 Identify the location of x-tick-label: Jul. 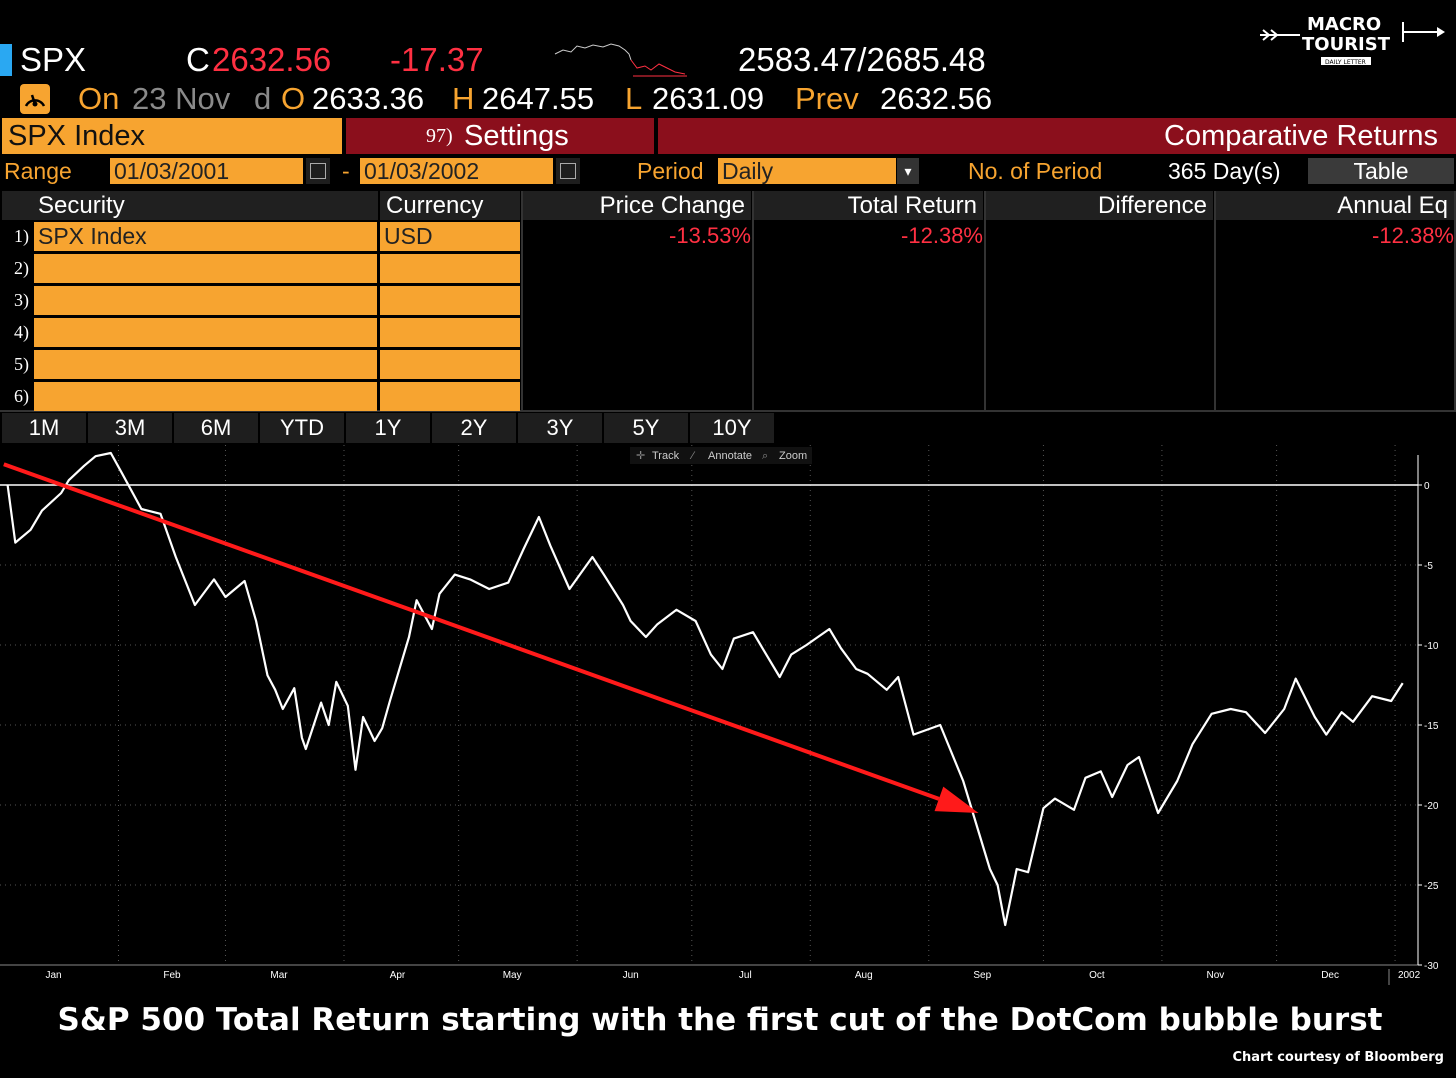
(745, 975).